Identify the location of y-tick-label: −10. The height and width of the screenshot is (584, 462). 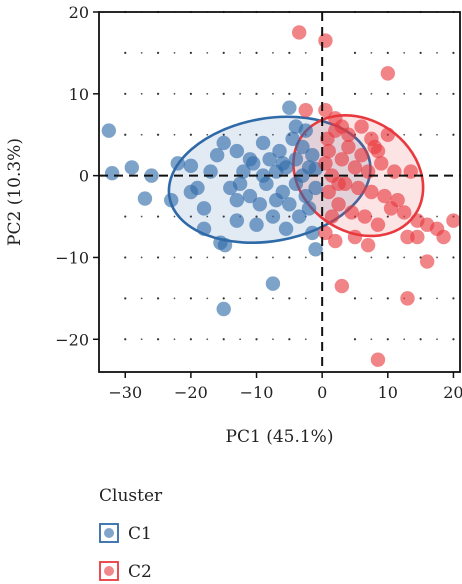
(72, 257).